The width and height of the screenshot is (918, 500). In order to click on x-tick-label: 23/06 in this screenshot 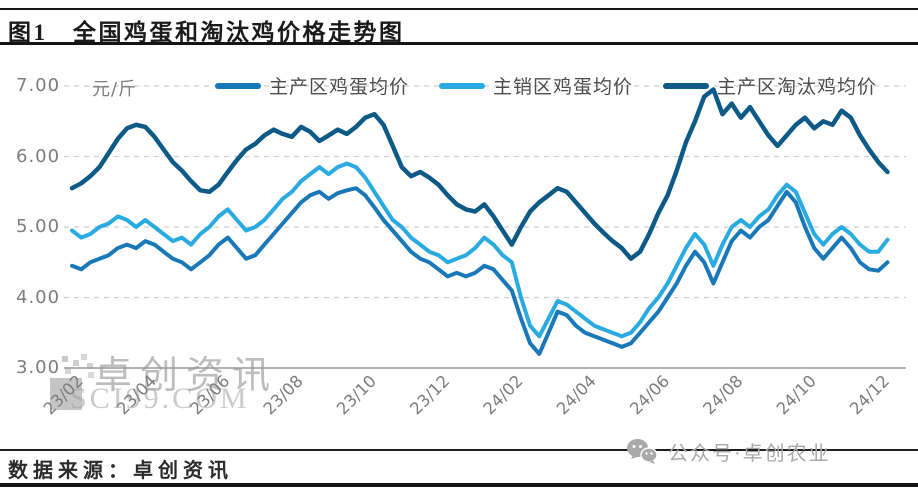, I will do `click(209, 394)`.